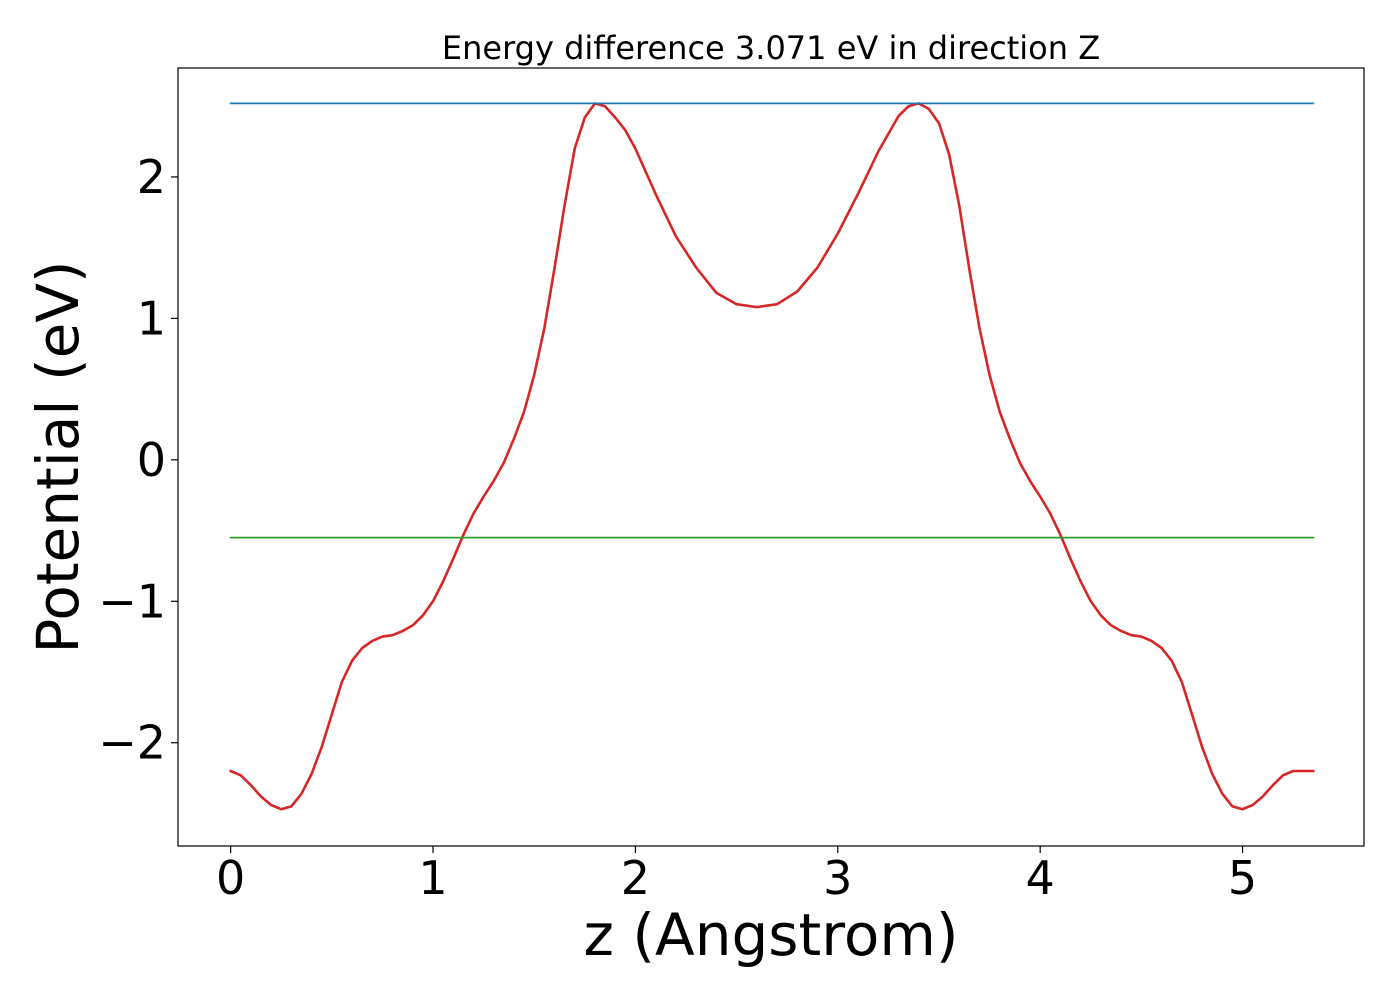 The image size is (1400, 1000). What do you see at coordinates (635, 878) in the screenshot?
I see `x-tick-label: 2` at bounding box center [635, 878].